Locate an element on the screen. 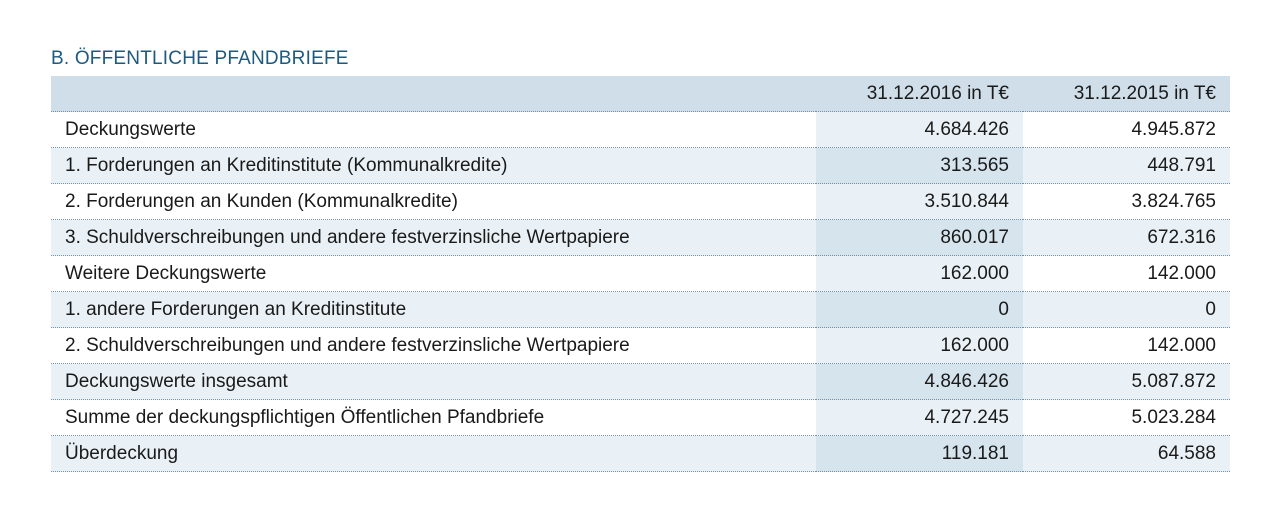 Image resolution: width=1280 pixels, height=523 pixels. row-label: Deckungswerte insgesamt is located at coordinates (433, 381).